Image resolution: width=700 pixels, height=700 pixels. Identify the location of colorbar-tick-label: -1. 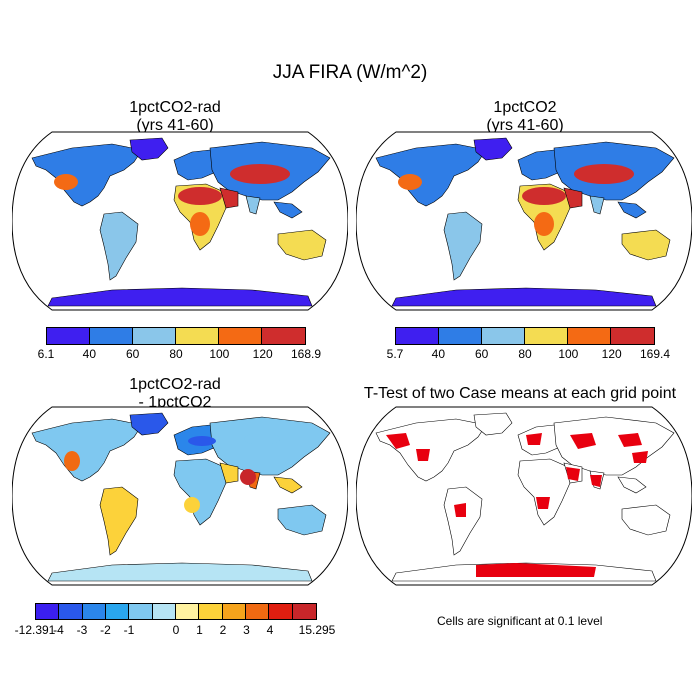
(129, 630).